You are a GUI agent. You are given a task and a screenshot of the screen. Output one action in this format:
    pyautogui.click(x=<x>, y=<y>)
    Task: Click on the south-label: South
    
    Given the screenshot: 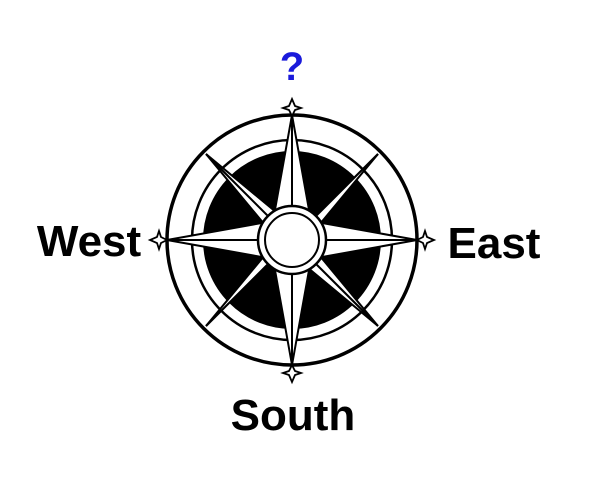 What is the action you would take?
    pyautogui.click(x=293, y=415)
    